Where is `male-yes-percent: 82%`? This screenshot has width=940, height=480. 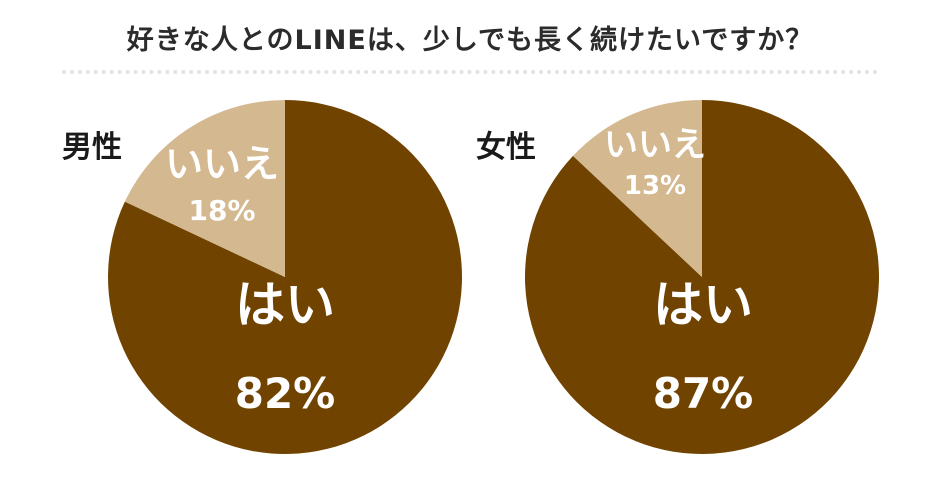 male-yes-percent: 82% is located at coordinates (285, 393).